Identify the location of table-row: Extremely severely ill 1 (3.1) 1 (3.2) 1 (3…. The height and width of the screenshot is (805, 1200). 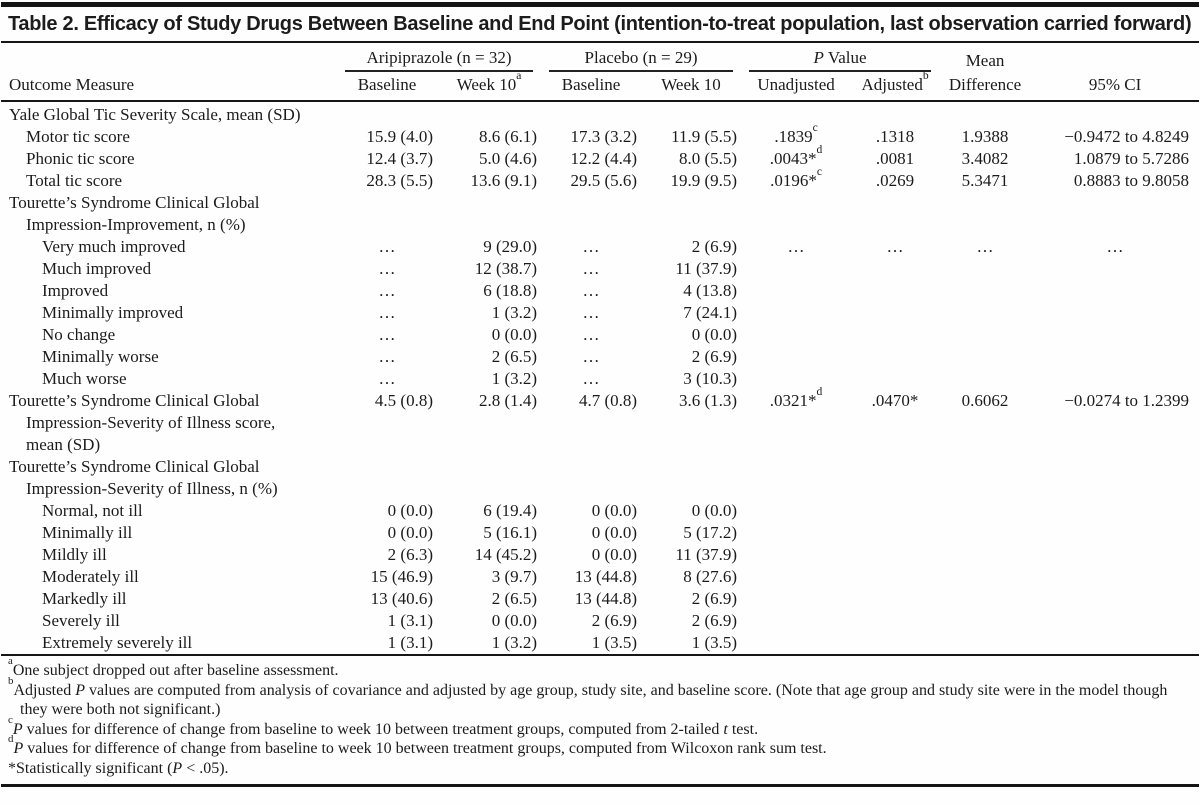
(600, 643).